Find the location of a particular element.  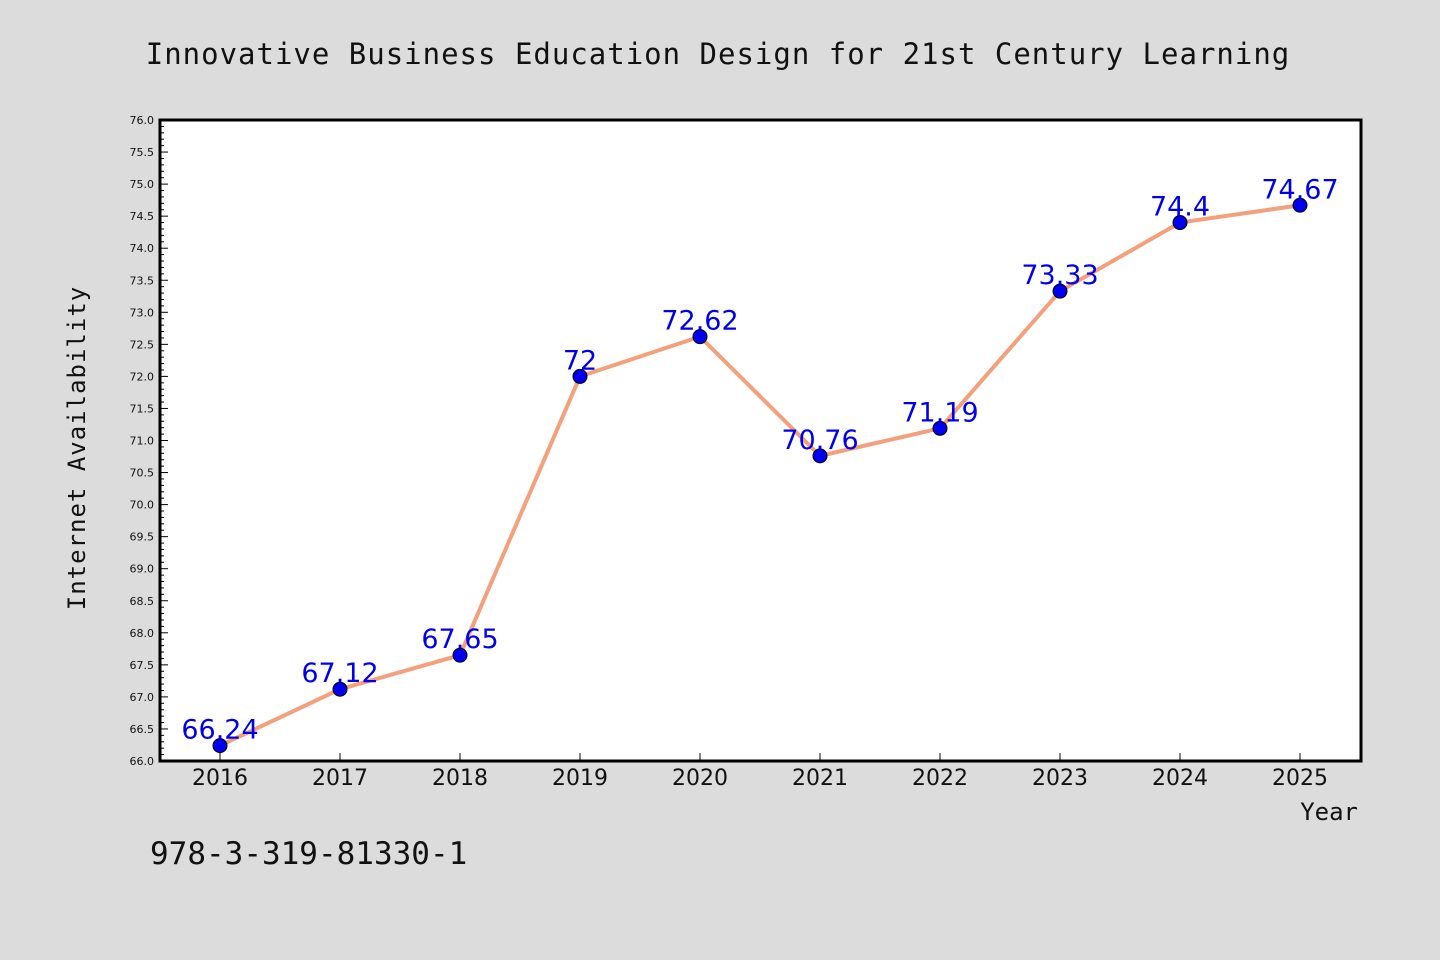

x-tick-label: 2019 is located at coordinates (580, 778).